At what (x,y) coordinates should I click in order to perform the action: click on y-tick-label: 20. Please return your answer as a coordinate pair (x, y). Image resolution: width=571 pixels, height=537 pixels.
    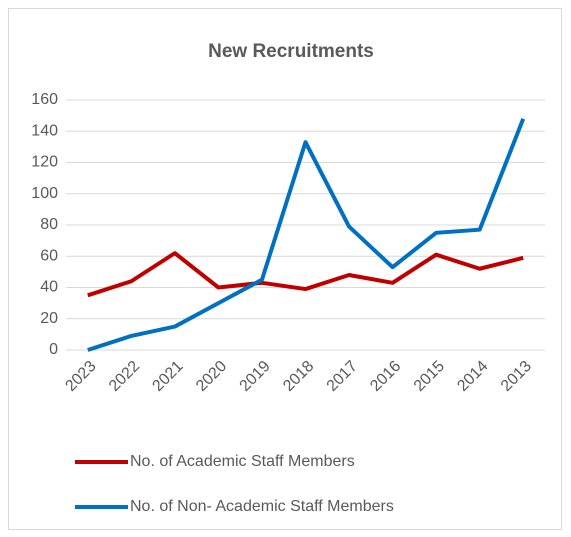
    Looking at the image, I should click on (49, 318).